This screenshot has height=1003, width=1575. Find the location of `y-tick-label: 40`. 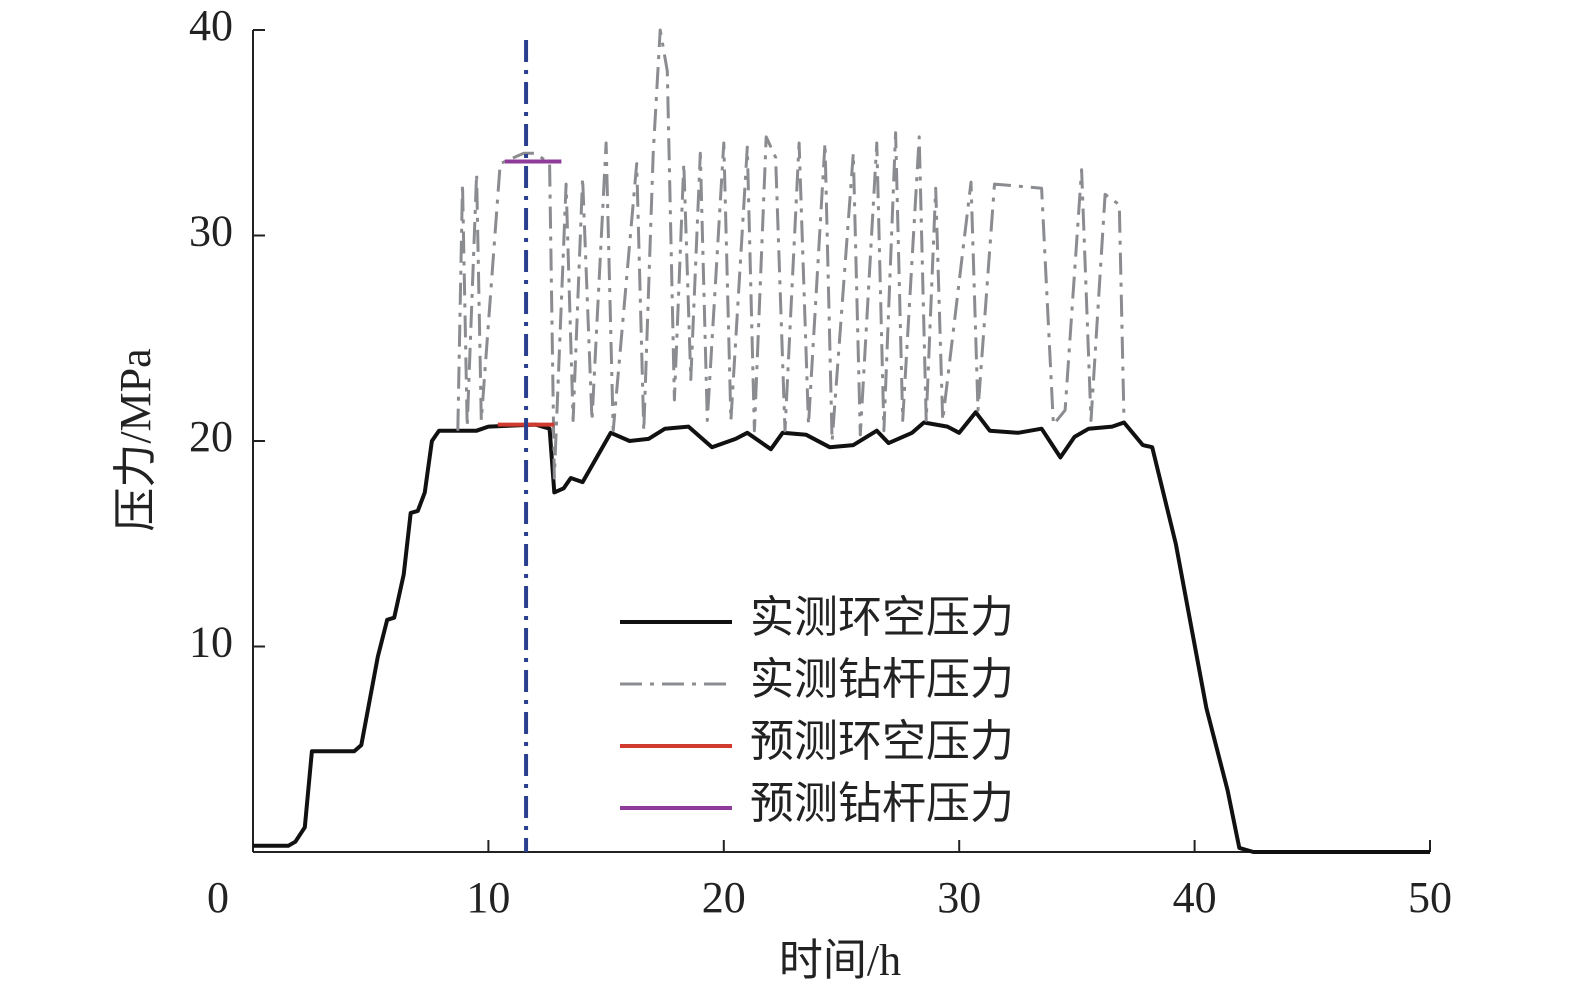

y-tick-label: 40 is located at coordinates (211, 25).